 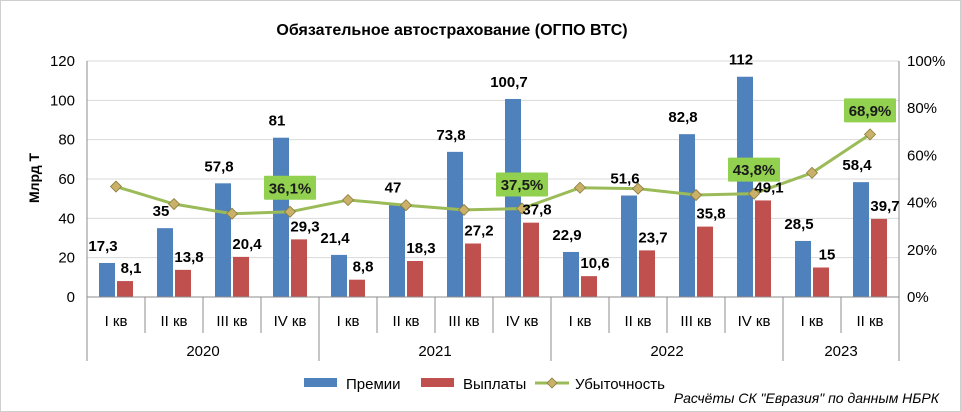 I want to click on y2-tick-label: 0%, so click(x=918, y=297).